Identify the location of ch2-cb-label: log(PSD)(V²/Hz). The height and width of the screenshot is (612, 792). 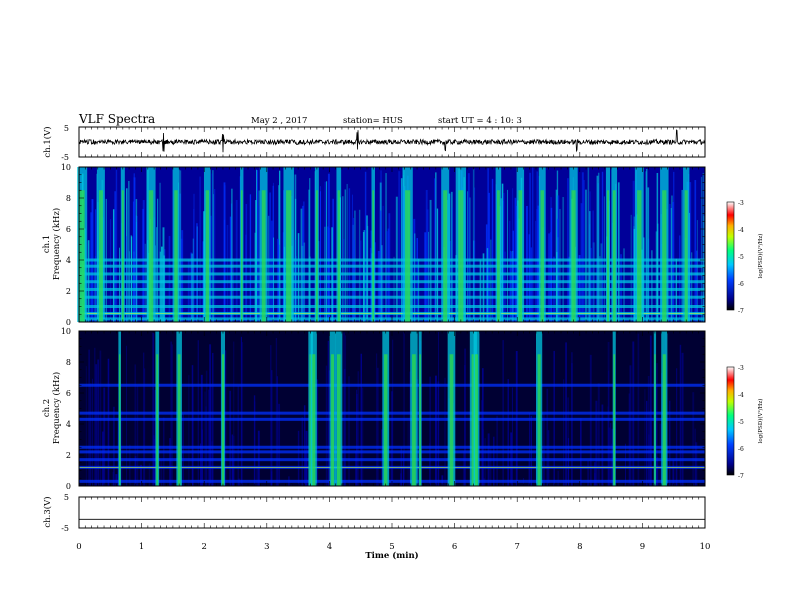
(760, 421).